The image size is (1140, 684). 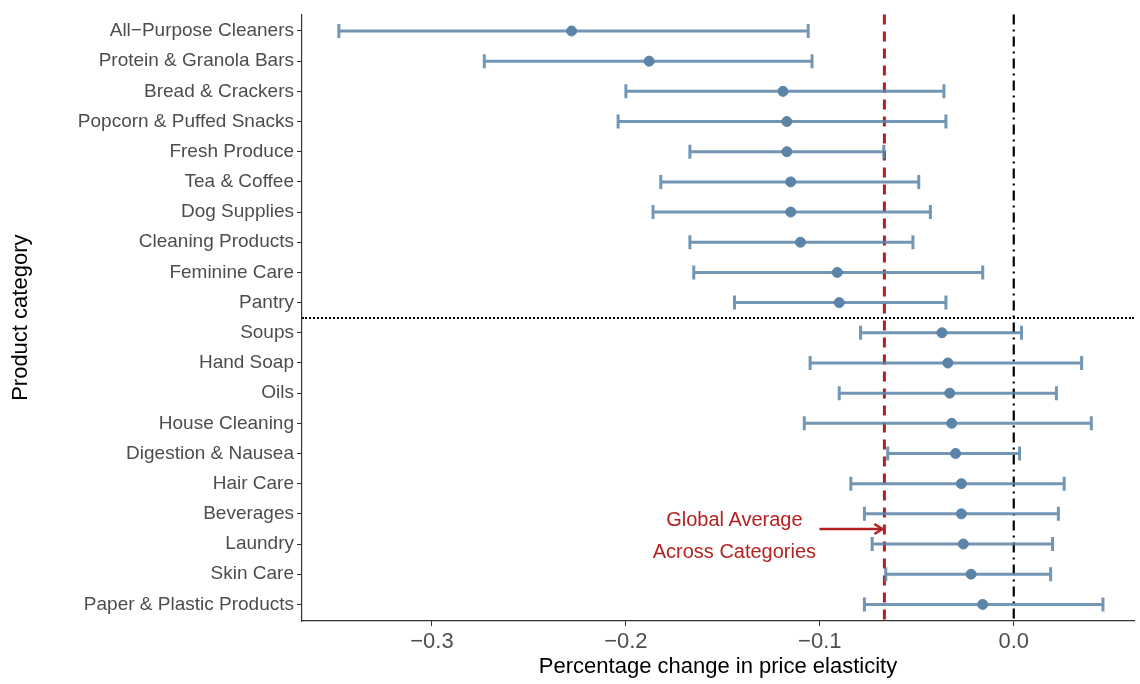 I want to click on y-tick-label: Laundry, so click(x=260, y=543).